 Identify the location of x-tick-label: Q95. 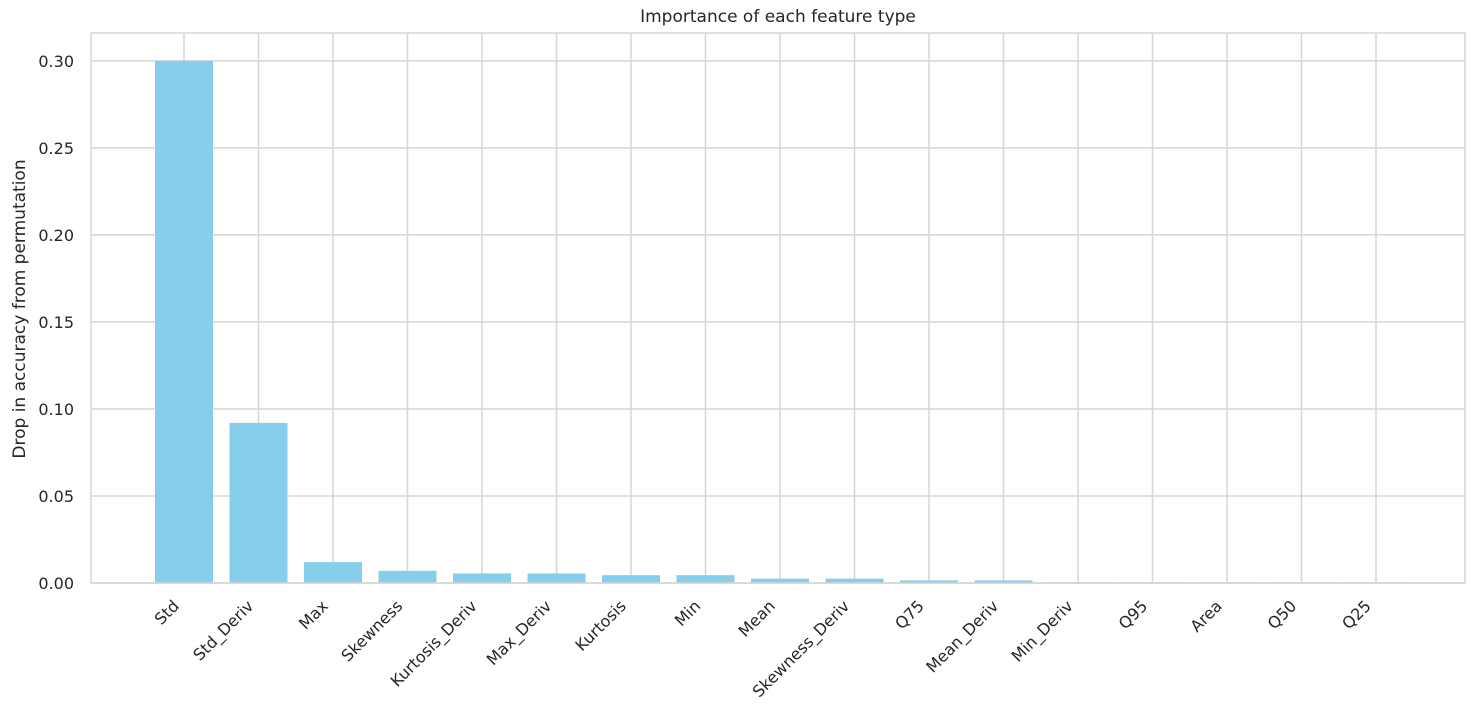
(1133, 614).